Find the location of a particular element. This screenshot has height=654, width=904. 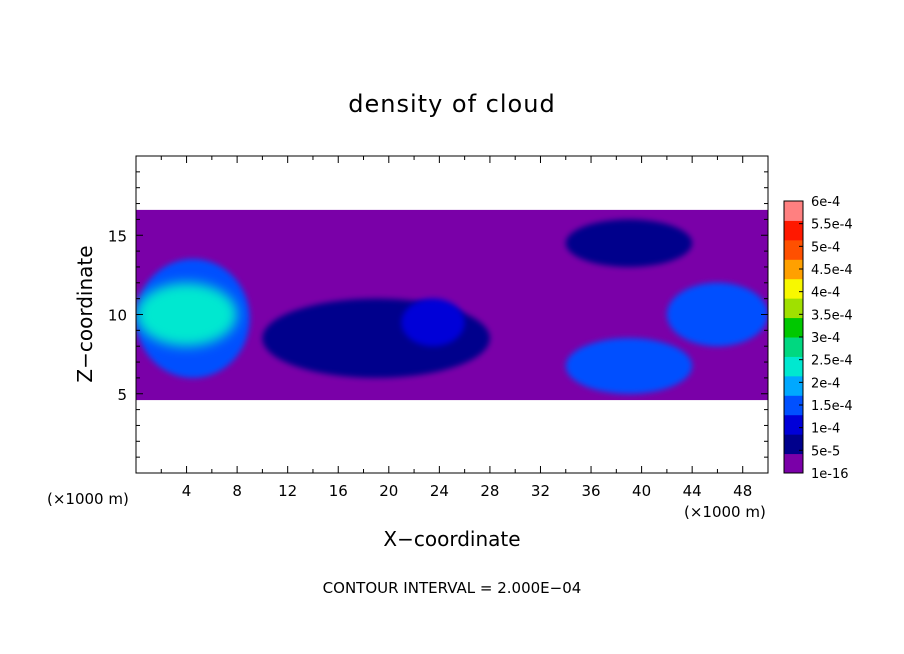

x-tick-label: 24 is located at coordinates (439, 491).